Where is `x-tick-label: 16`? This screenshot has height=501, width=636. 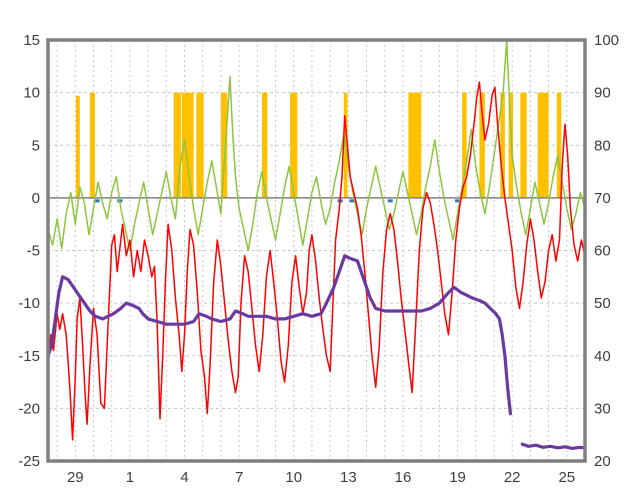
x-tick-label: 16 is located at coordinates (403, 477).